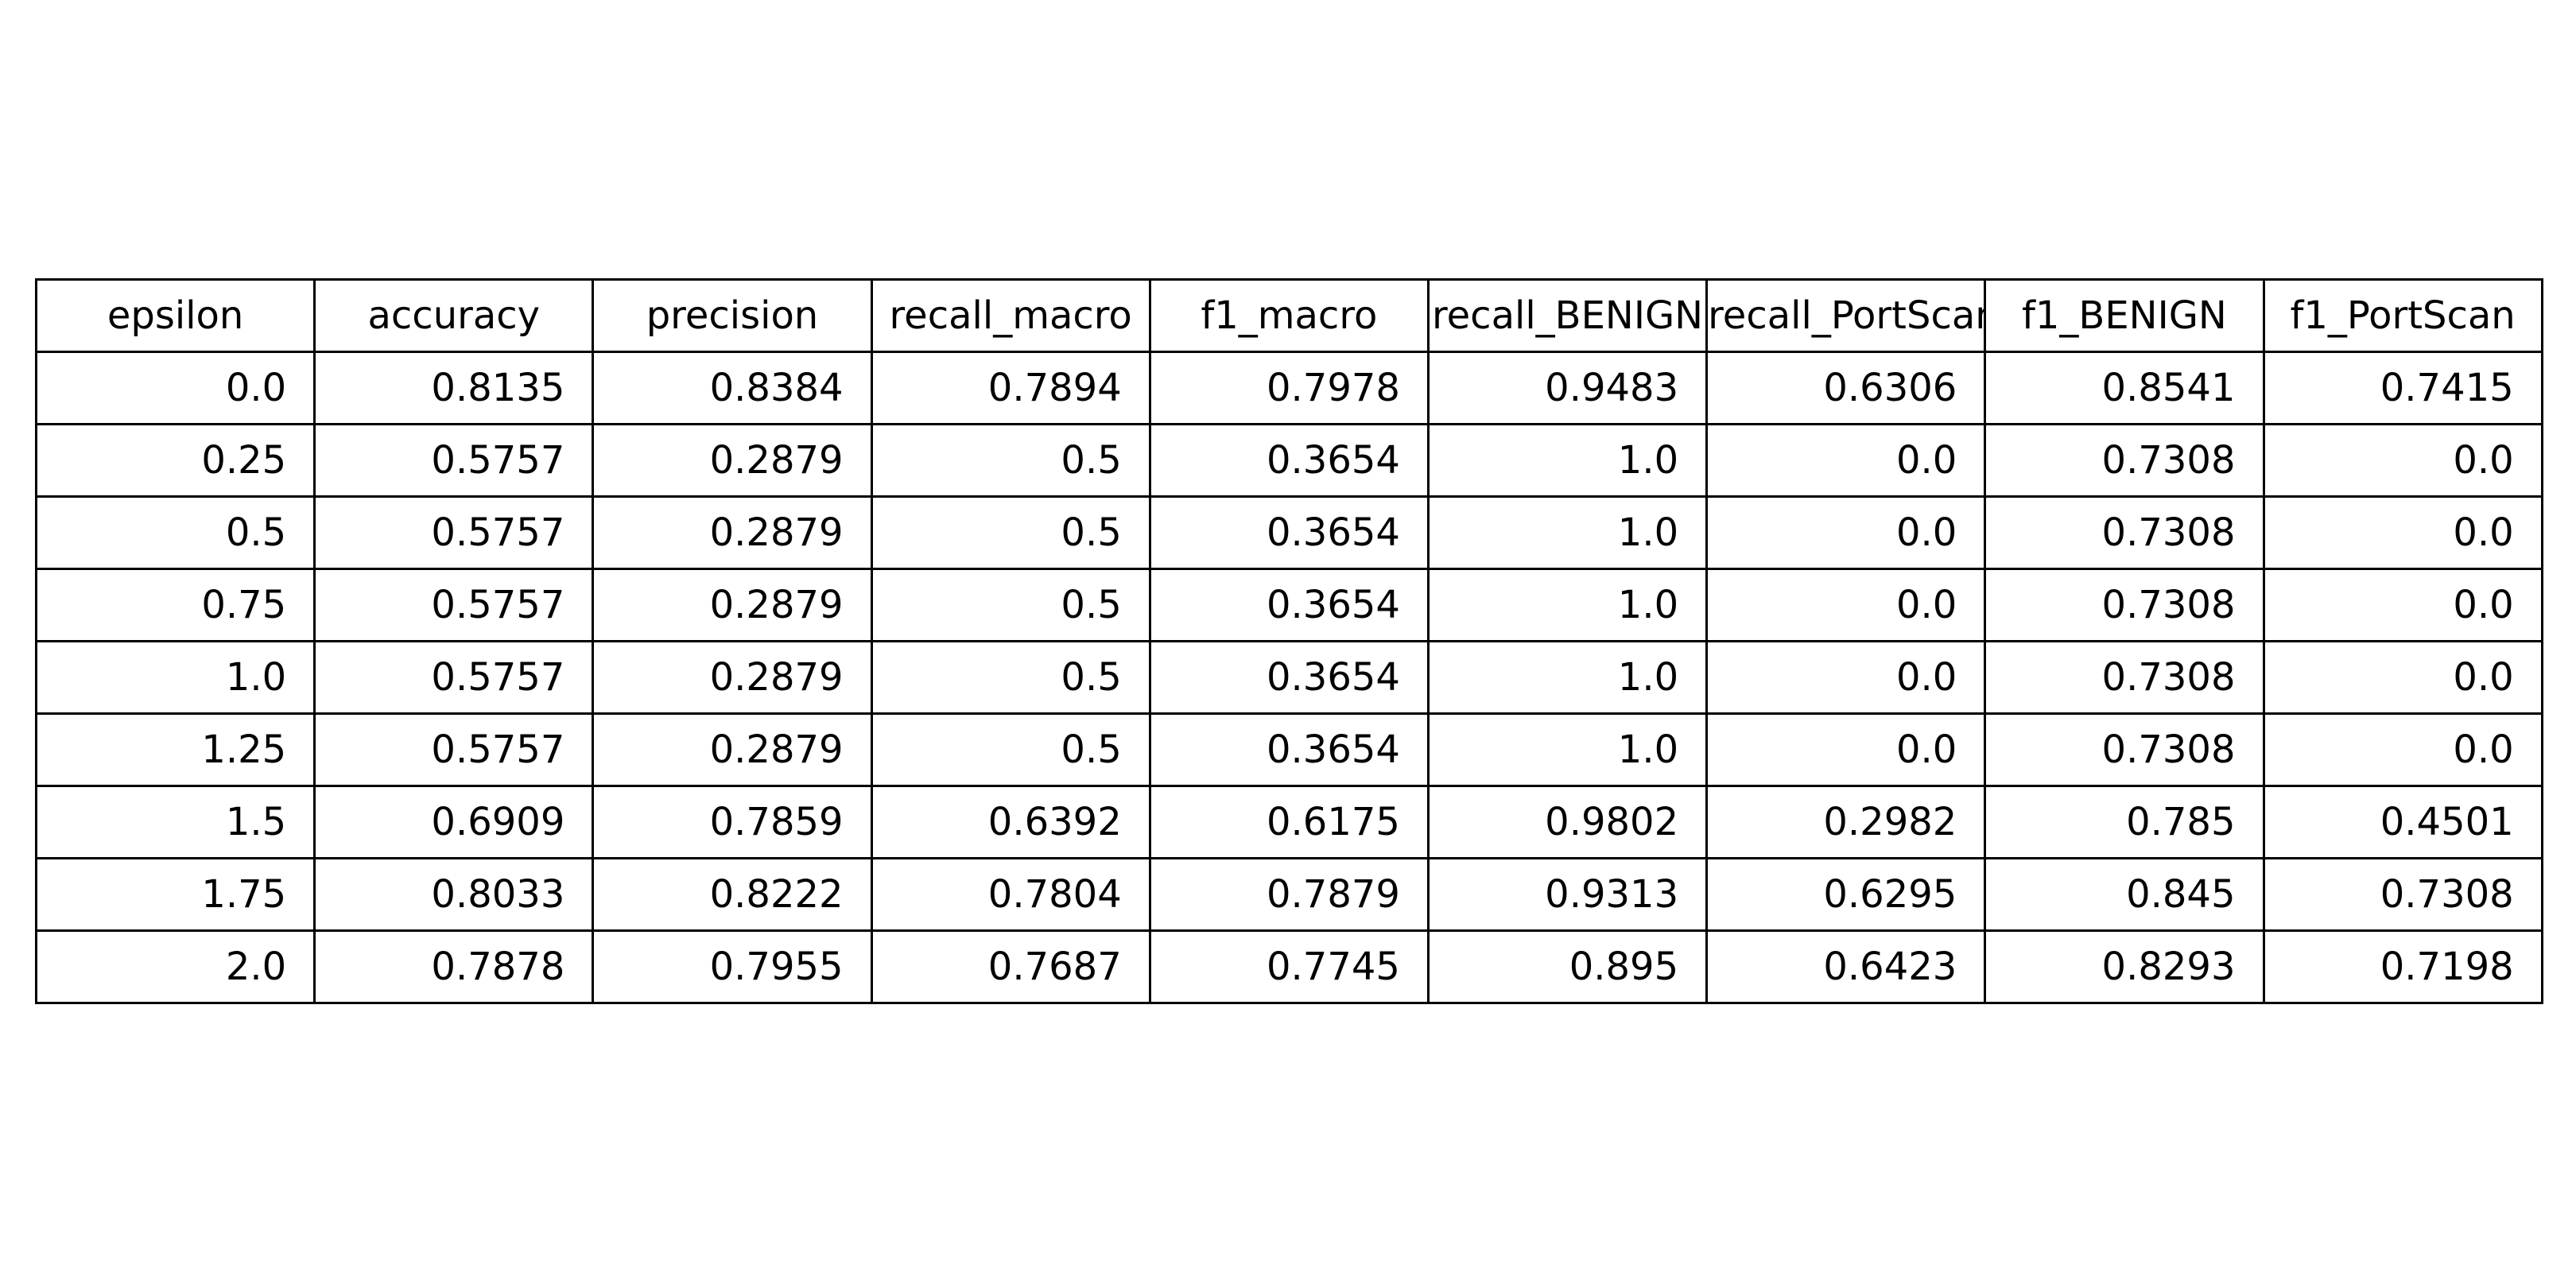  I want to click on table-cell-recall-portscan: 0.6423, so click(1846, 966).